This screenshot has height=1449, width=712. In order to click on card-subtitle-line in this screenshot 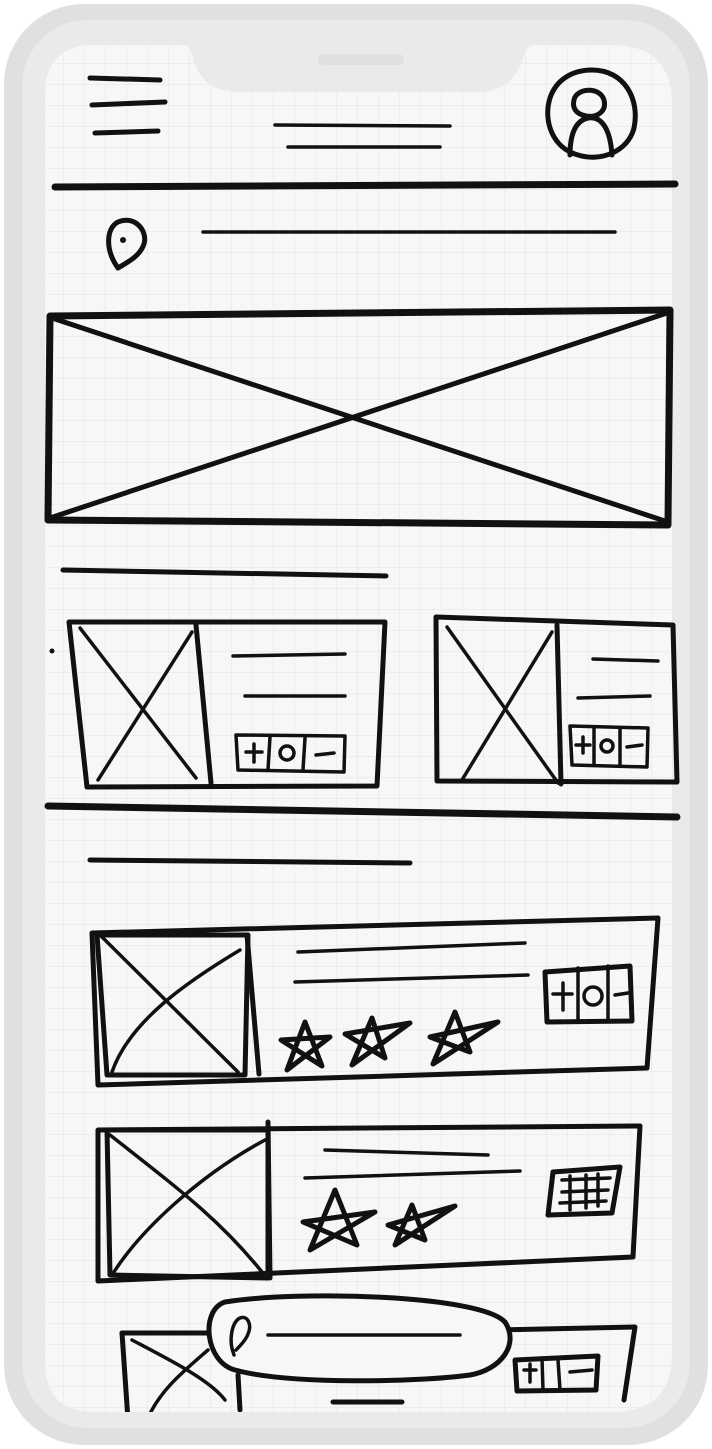, I will do `click(614, 697)`.